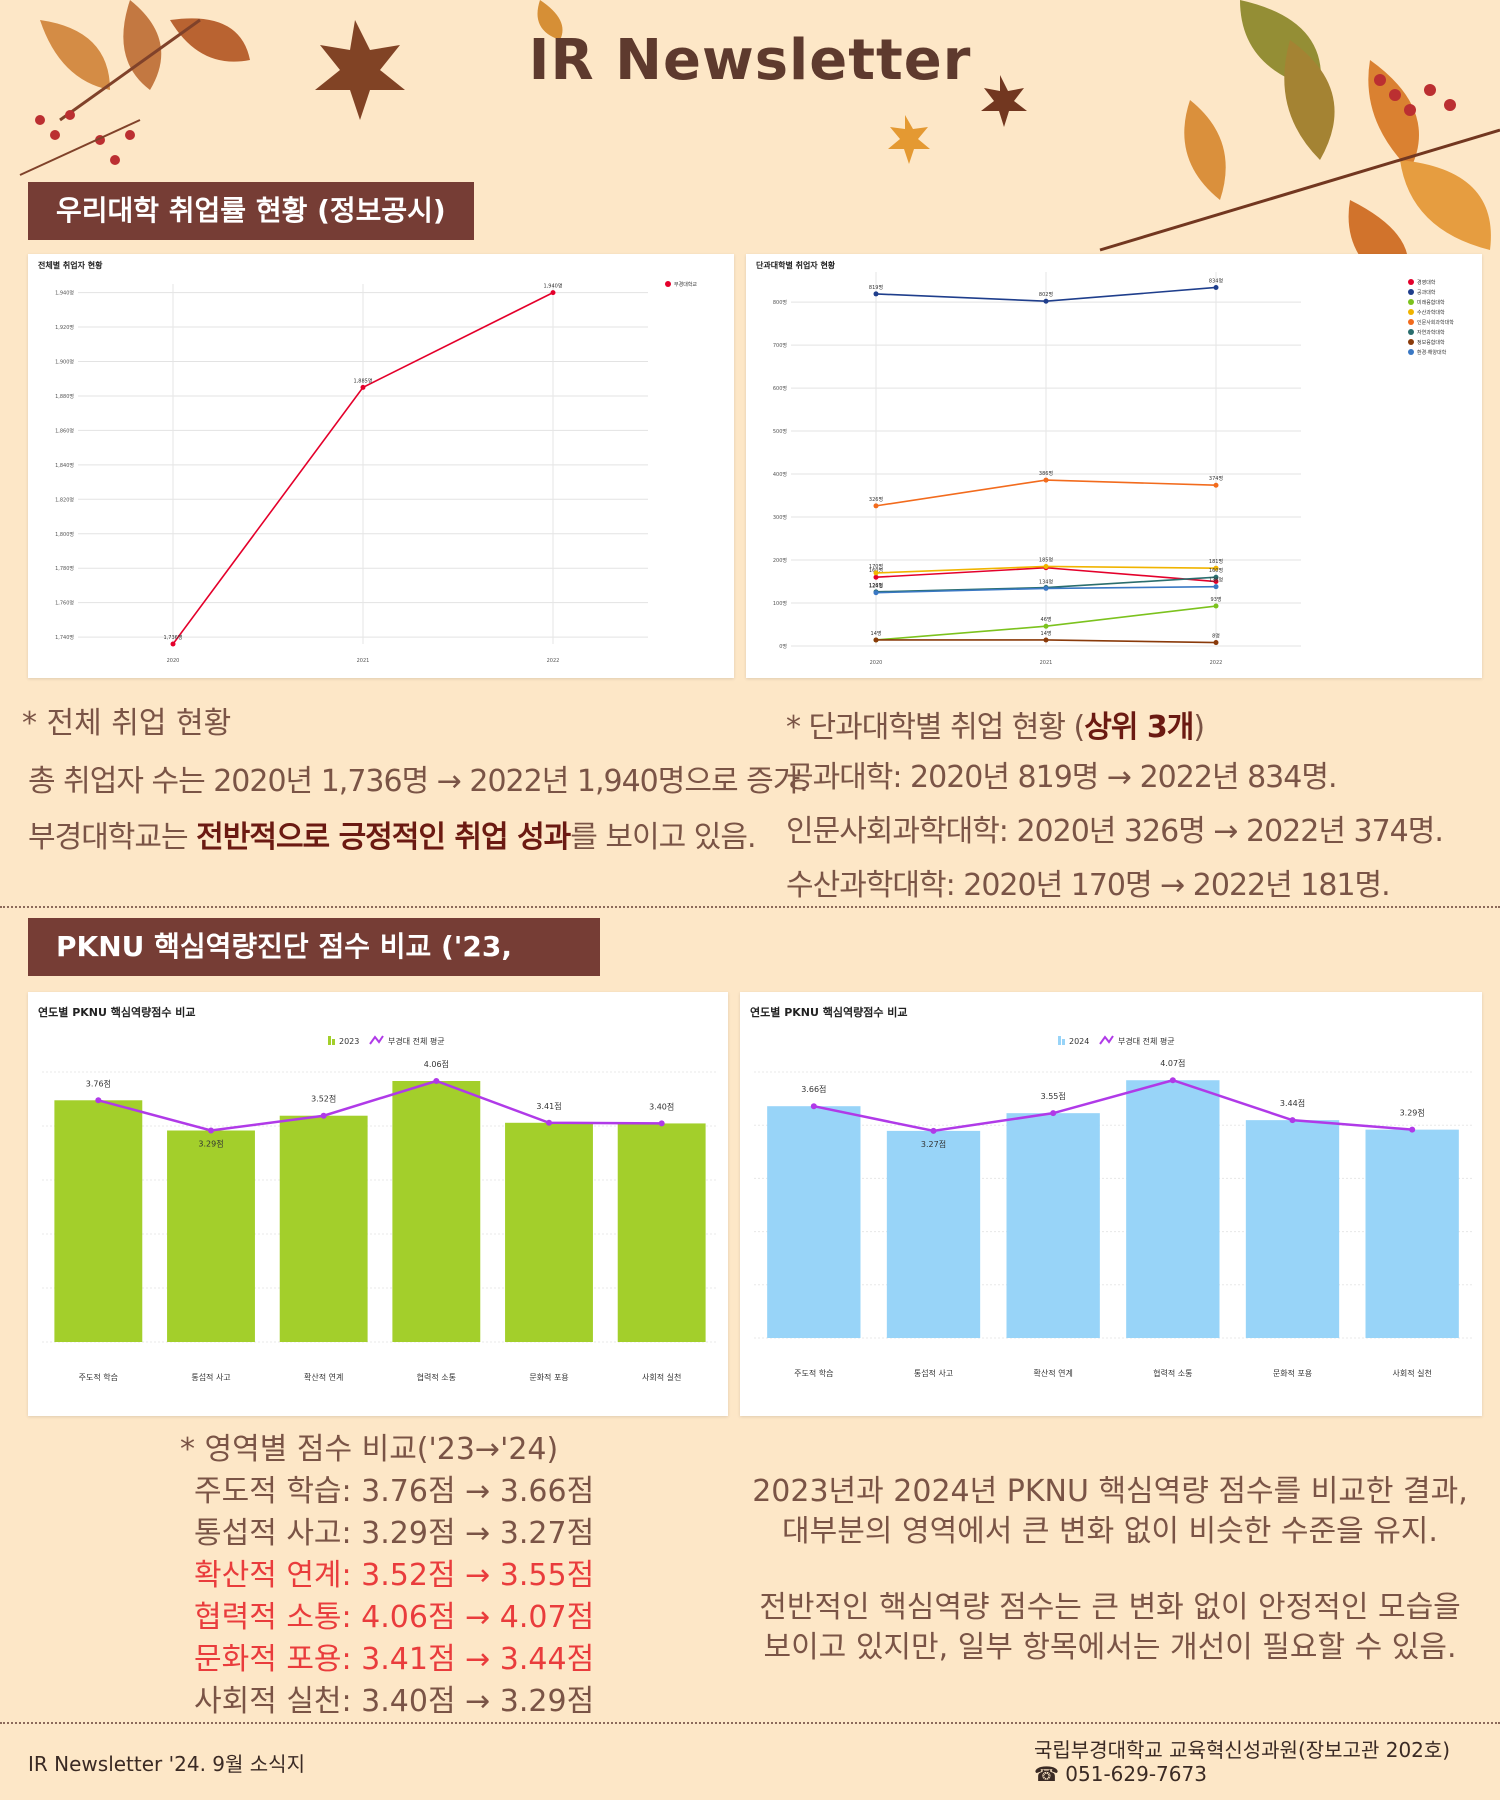 The width and height of the screenshot is (1500, 1800). Describe the element at coordinates (548, 1106) in the screenshot. I see `data-label: 3.41점` at that location.